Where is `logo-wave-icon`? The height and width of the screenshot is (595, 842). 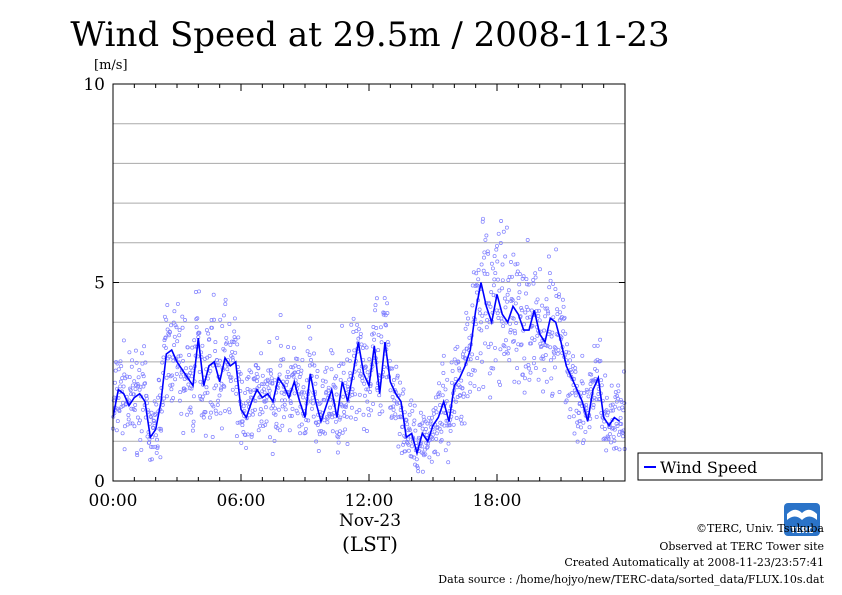 logo-wave-icon is located at coordinates (802, 514).